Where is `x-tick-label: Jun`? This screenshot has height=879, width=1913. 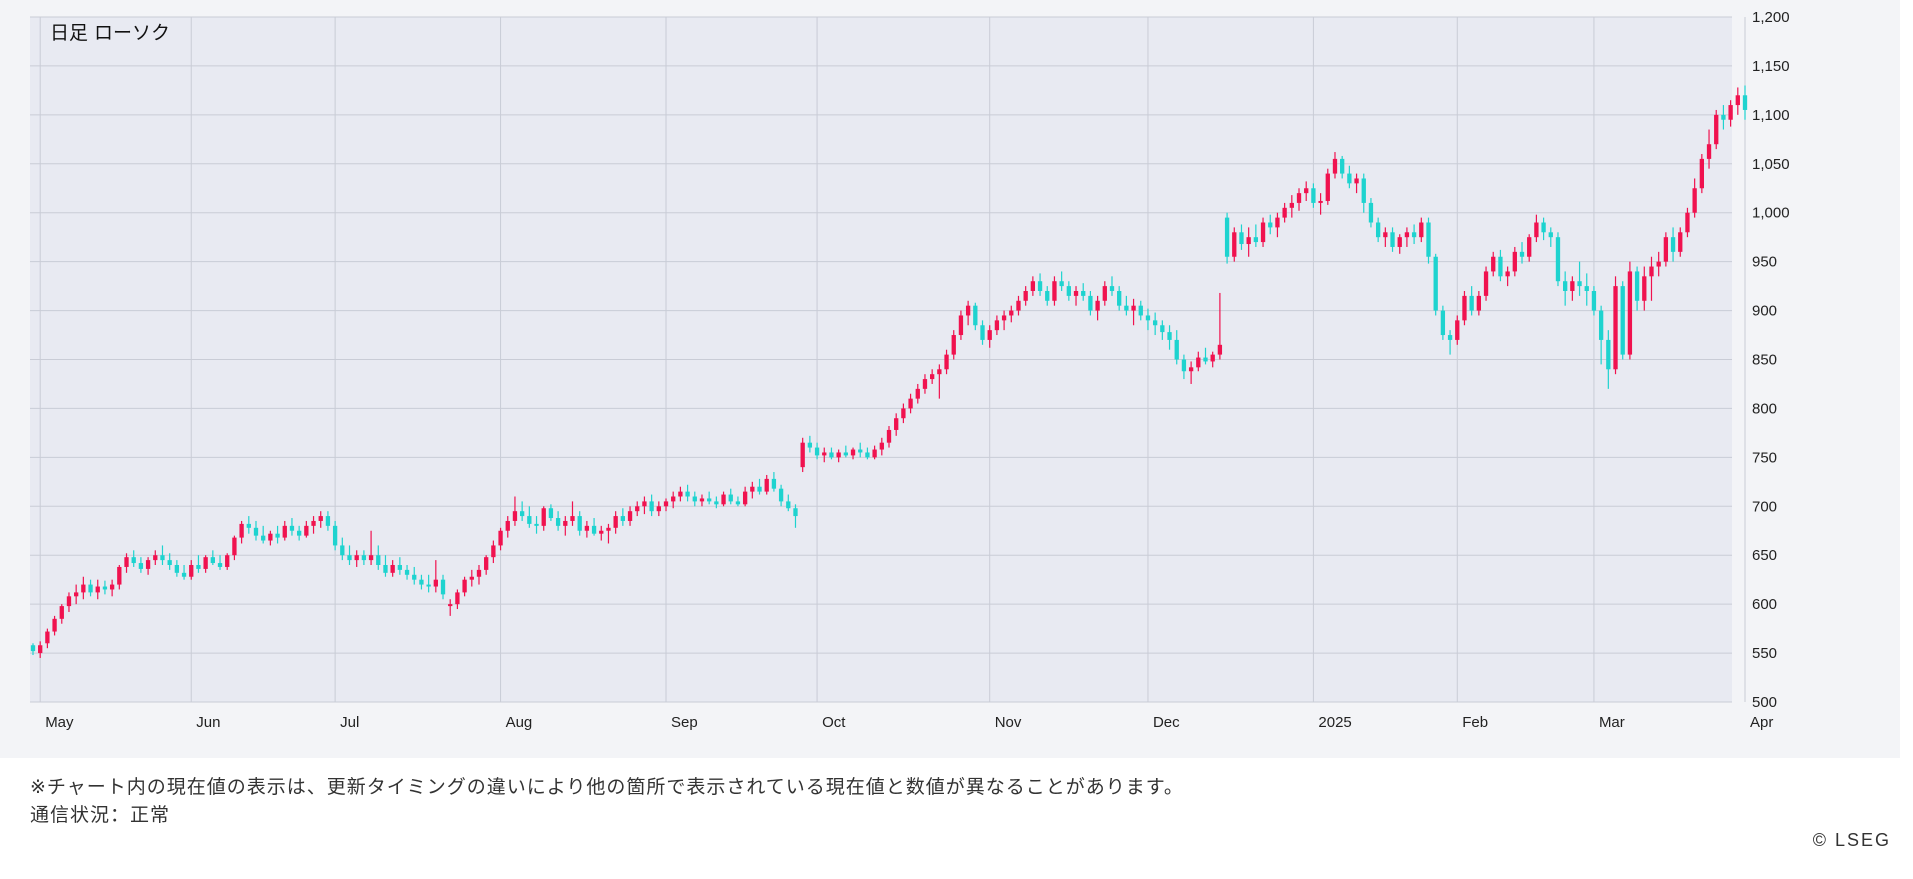
x-tick-label: Jun is located at coordinates (208, 722).